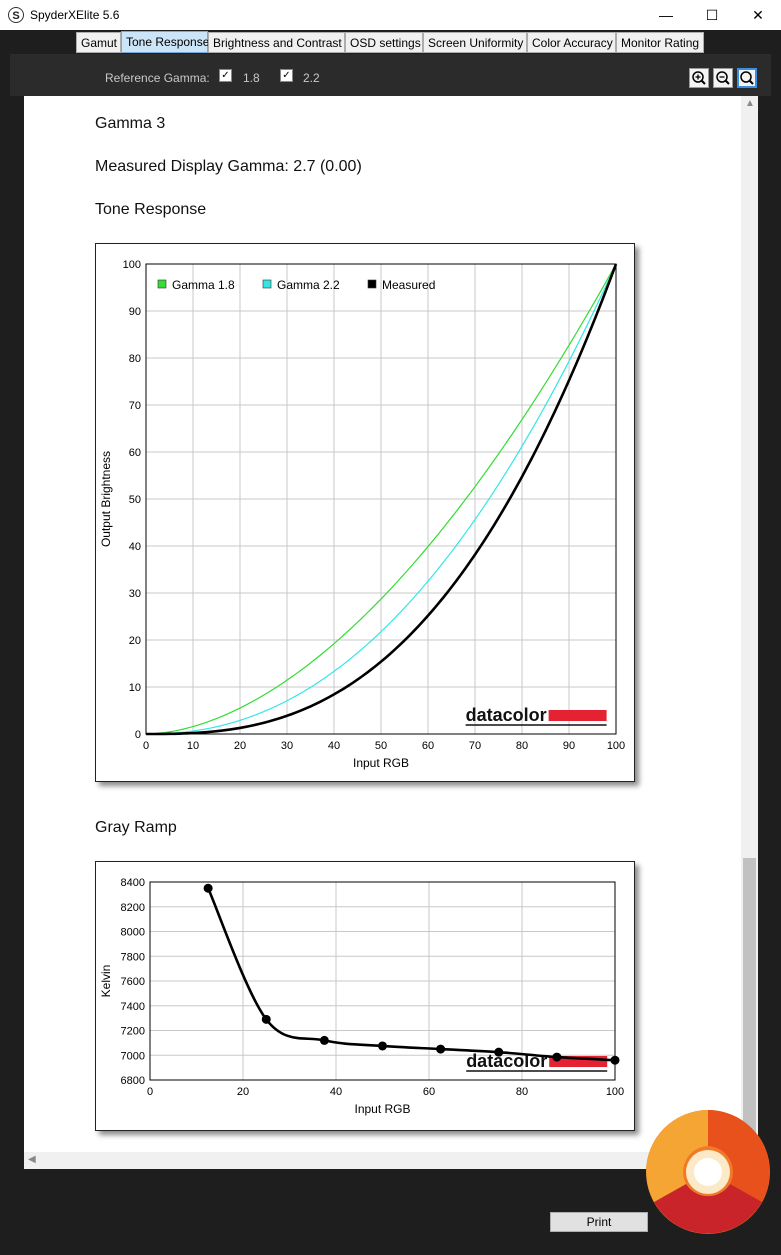 This screenshot has height=1255, width=781. What do you see at coordinates (599, 1222) in the screenshot?
I see `print-button: Print` at bounding box center [599, 1222].